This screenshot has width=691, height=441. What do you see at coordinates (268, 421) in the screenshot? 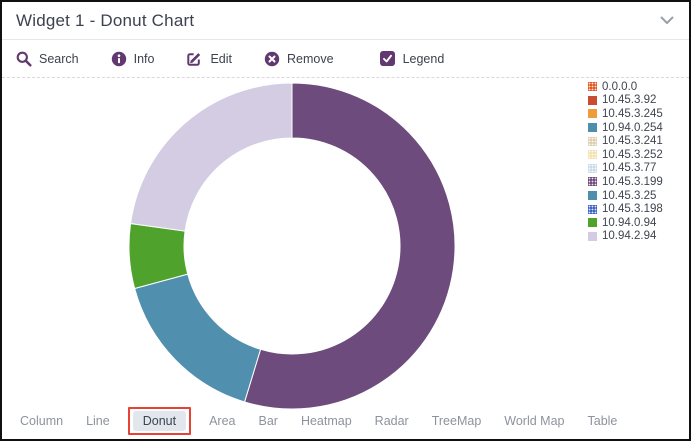
I see `tab-bar: Bar` at bounding box center [268, 421].